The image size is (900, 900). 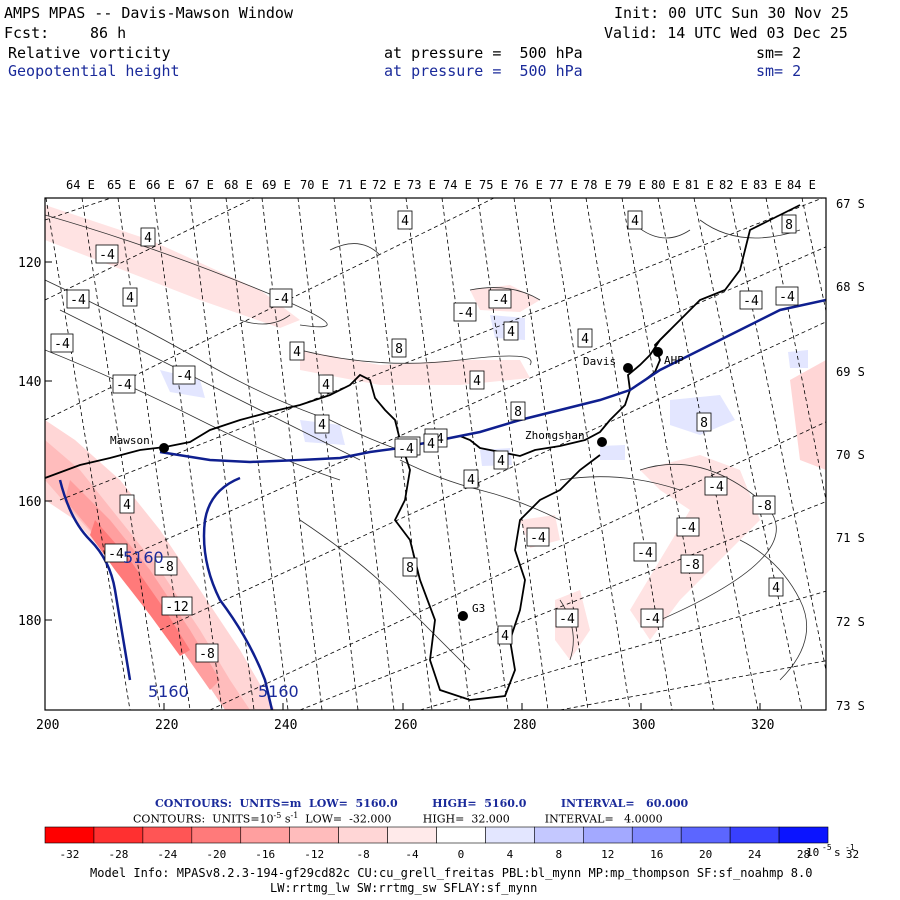 What do you see at coordinates (767, 185) in the screenshot?
I see `lon-label: 83 E` at bounding box center [767, 185].